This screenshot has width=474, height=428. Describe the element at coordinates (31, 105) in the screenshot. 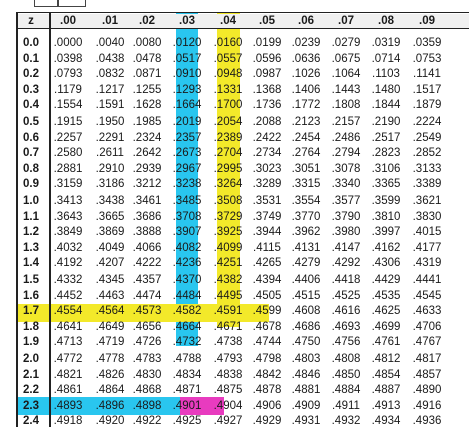

I see `row-z-value: 0.4` at that location.